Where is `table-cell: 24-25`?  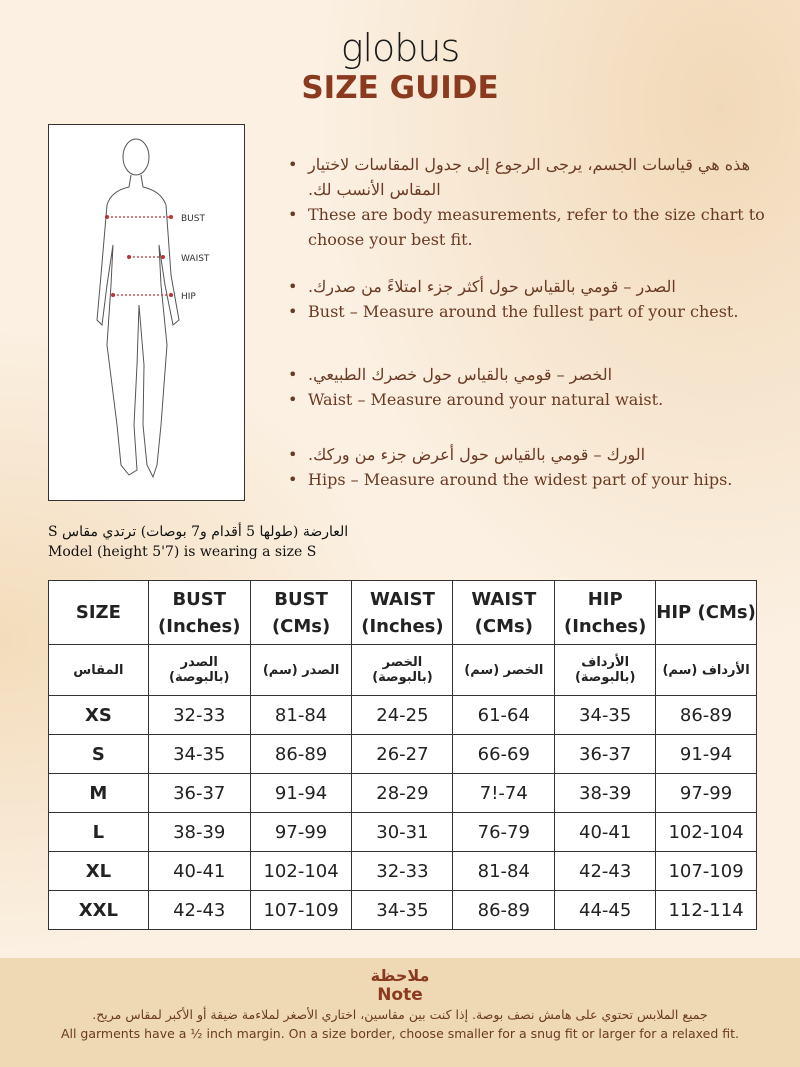
table-cell: 24-25 is located at coordinates (402, 715).